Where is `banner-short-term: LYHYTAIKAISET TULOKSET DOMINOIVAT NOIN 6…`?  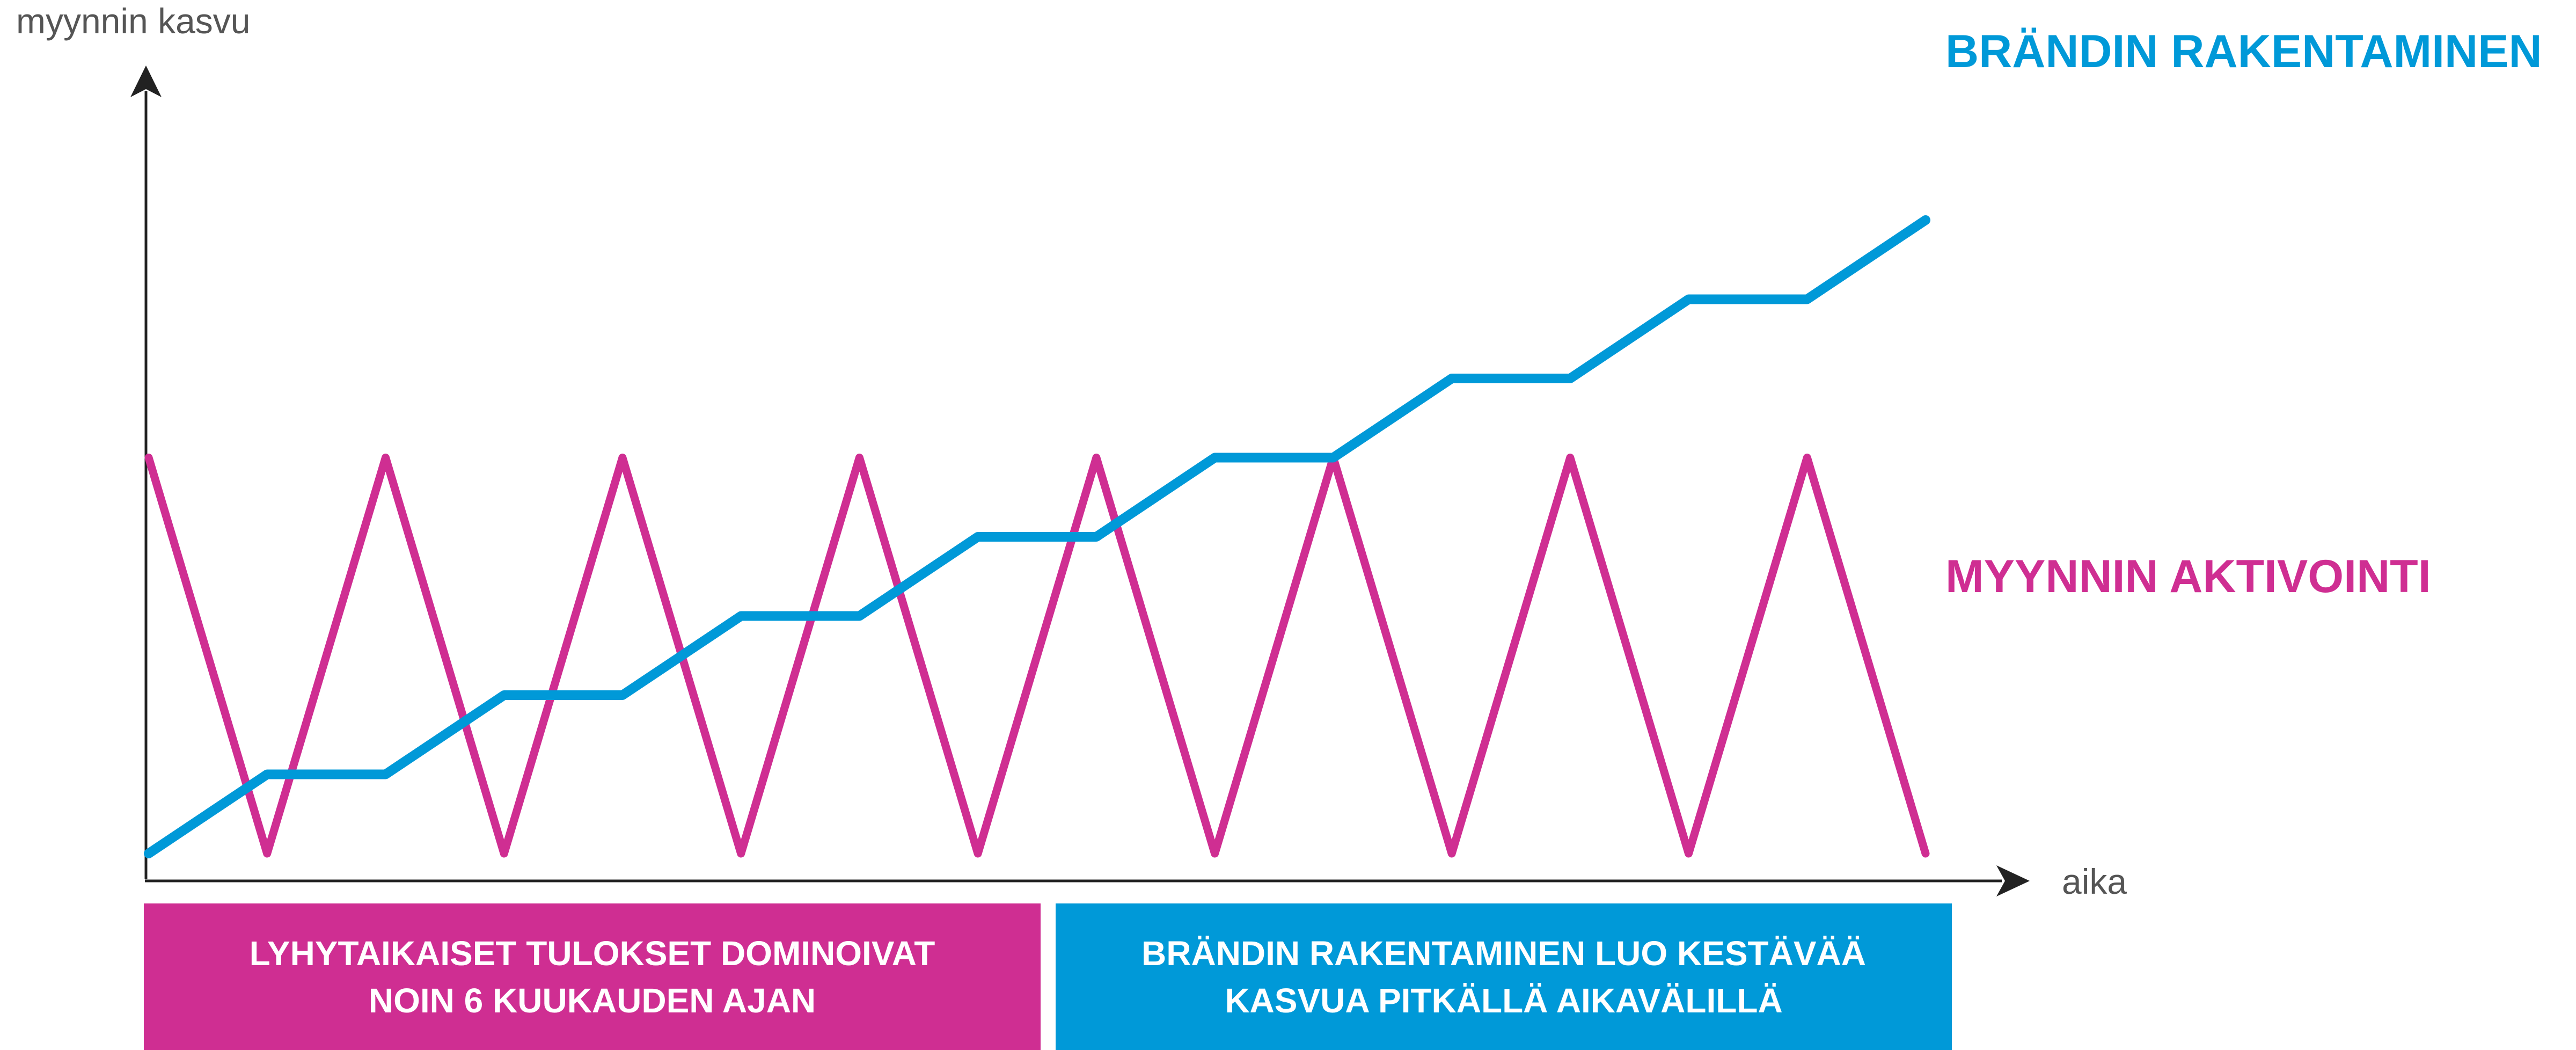 banner-short-term: LYHYTAIKAISET TULOKSET DOMINOIVAT NOIN 6… is located at coordinates (592, 976).